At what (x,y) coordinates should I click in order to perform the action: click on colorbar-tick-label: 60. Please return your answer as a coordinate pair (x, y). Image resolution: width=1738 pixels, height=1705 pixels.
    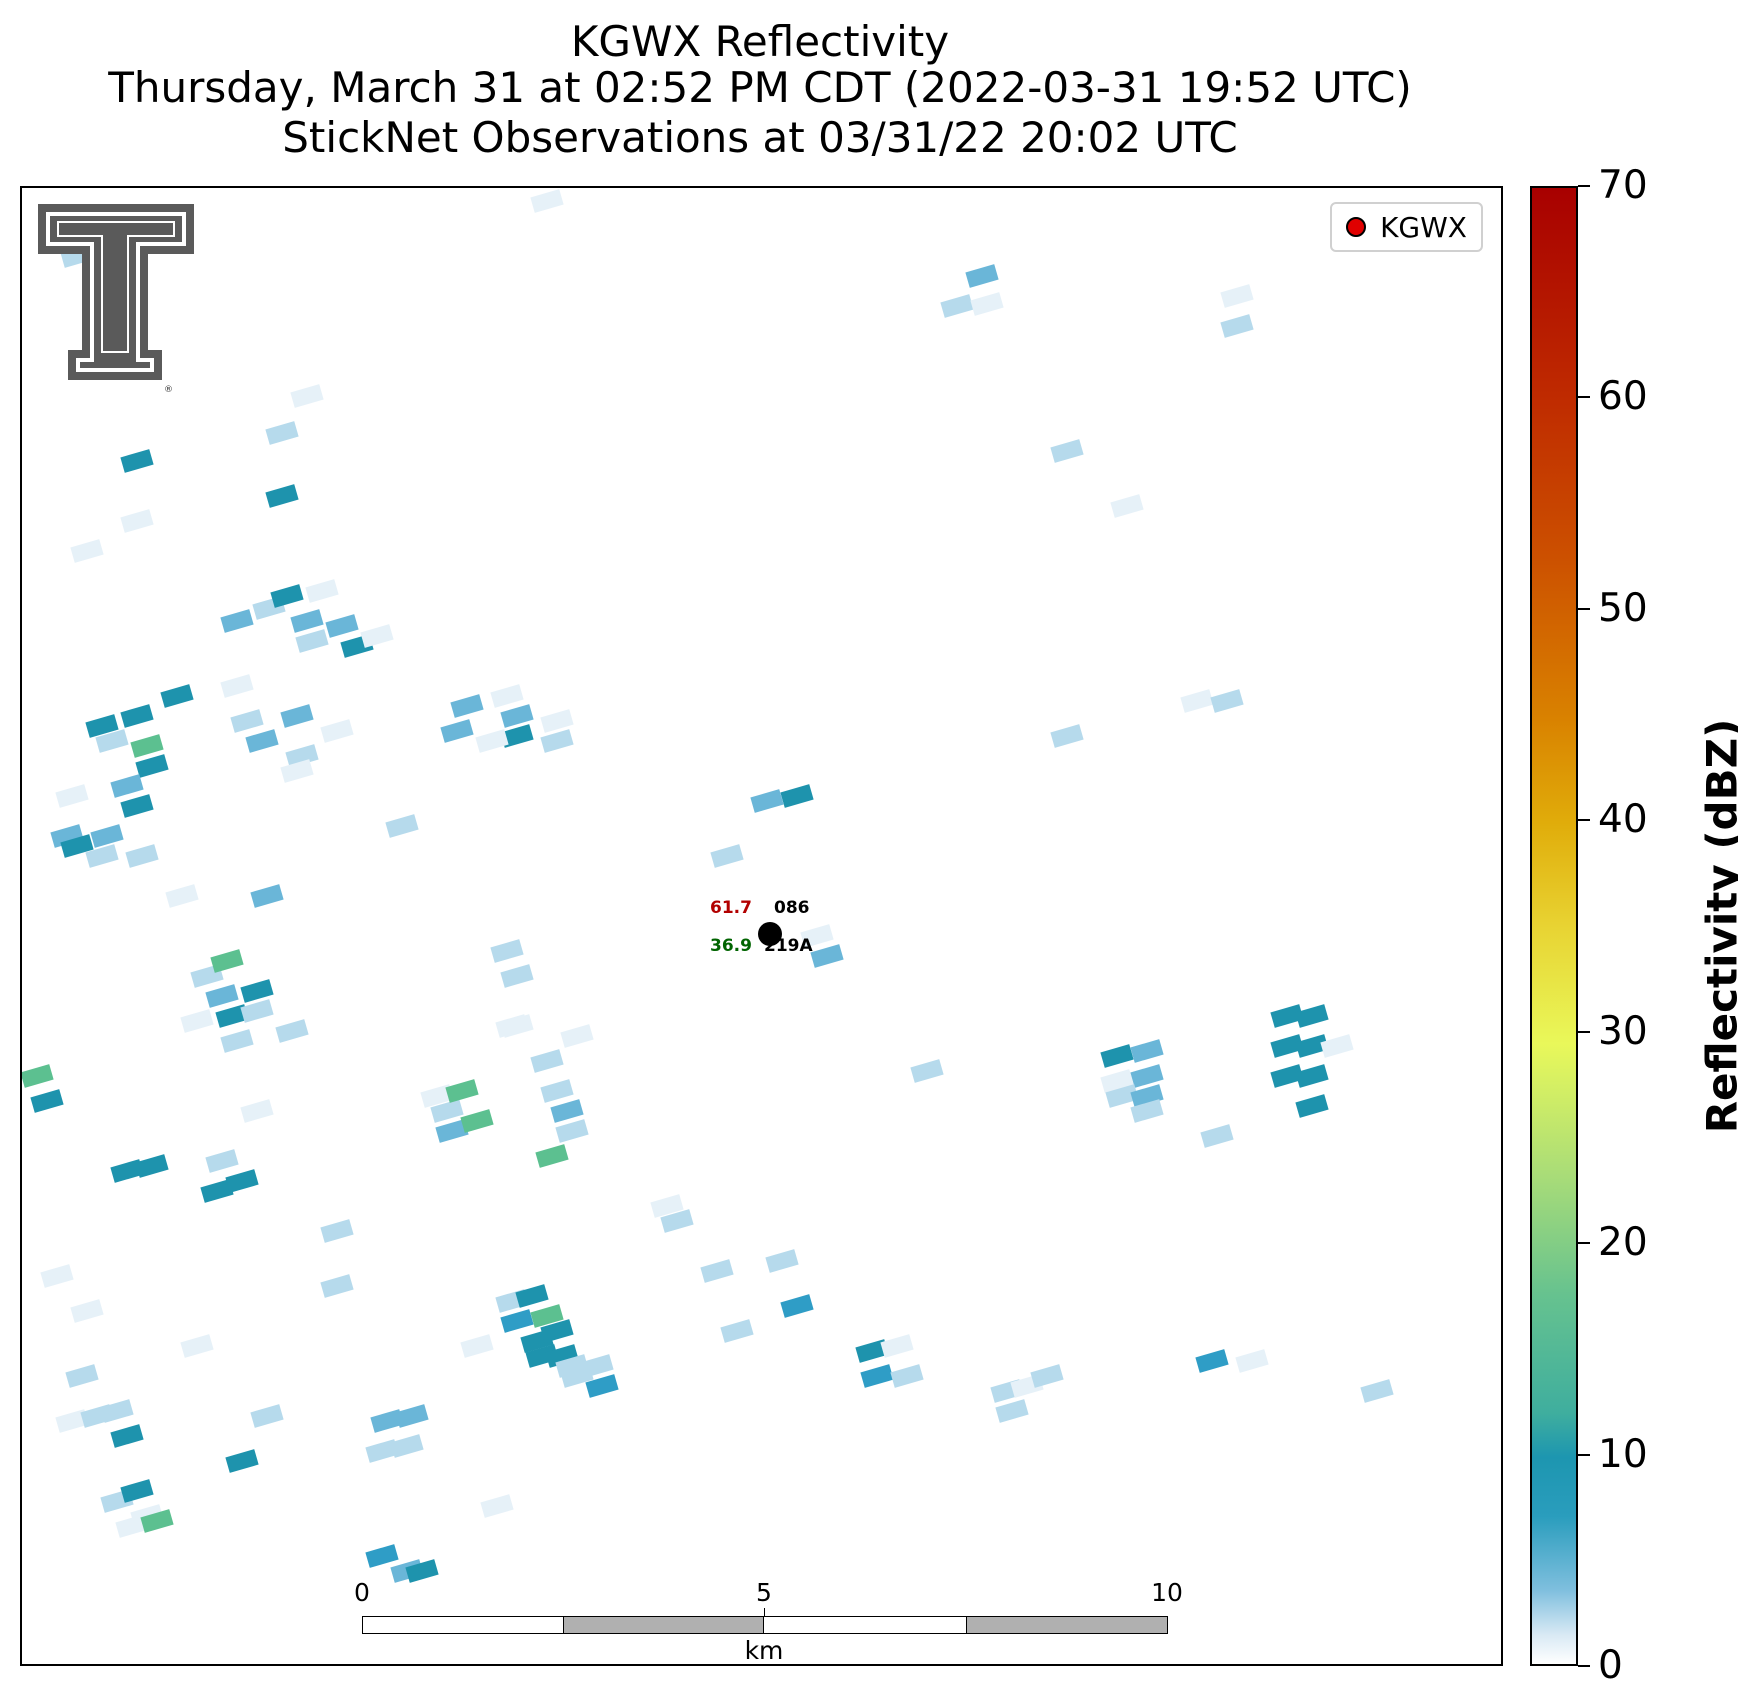
    Looking at the image, I should click on (1623, 397).